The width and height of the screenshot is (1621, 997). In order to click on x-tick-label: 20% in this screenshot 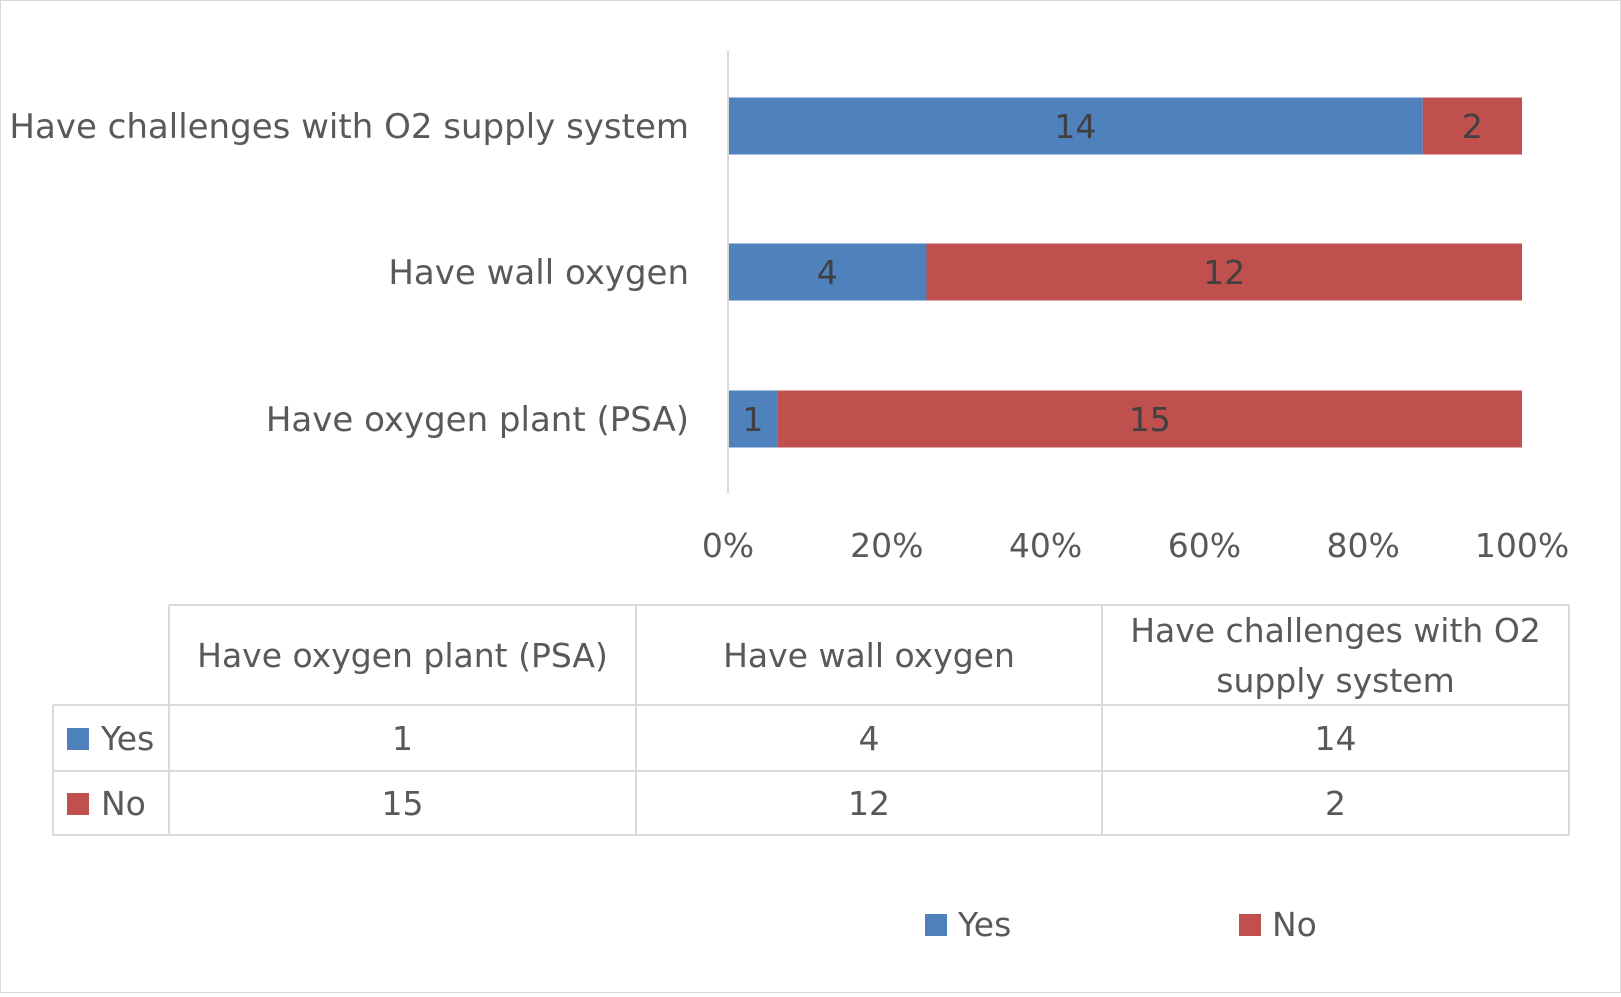, I will do `click(886, 545)`.